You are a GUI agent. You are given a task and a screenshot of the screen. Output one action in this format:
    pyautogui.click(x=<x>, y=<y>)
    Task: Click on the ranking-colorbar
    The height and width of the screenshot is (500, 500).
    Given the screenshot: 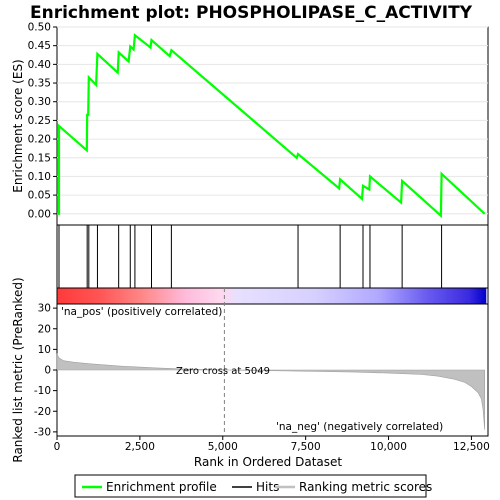 What is the action you would take?
    pyautogui.click(x=272, y=296)
    